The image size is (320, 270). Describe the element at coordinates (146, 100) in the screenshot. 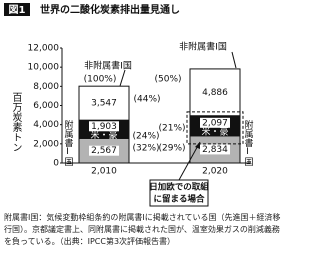

I see `annotation: (44%)` at that location.